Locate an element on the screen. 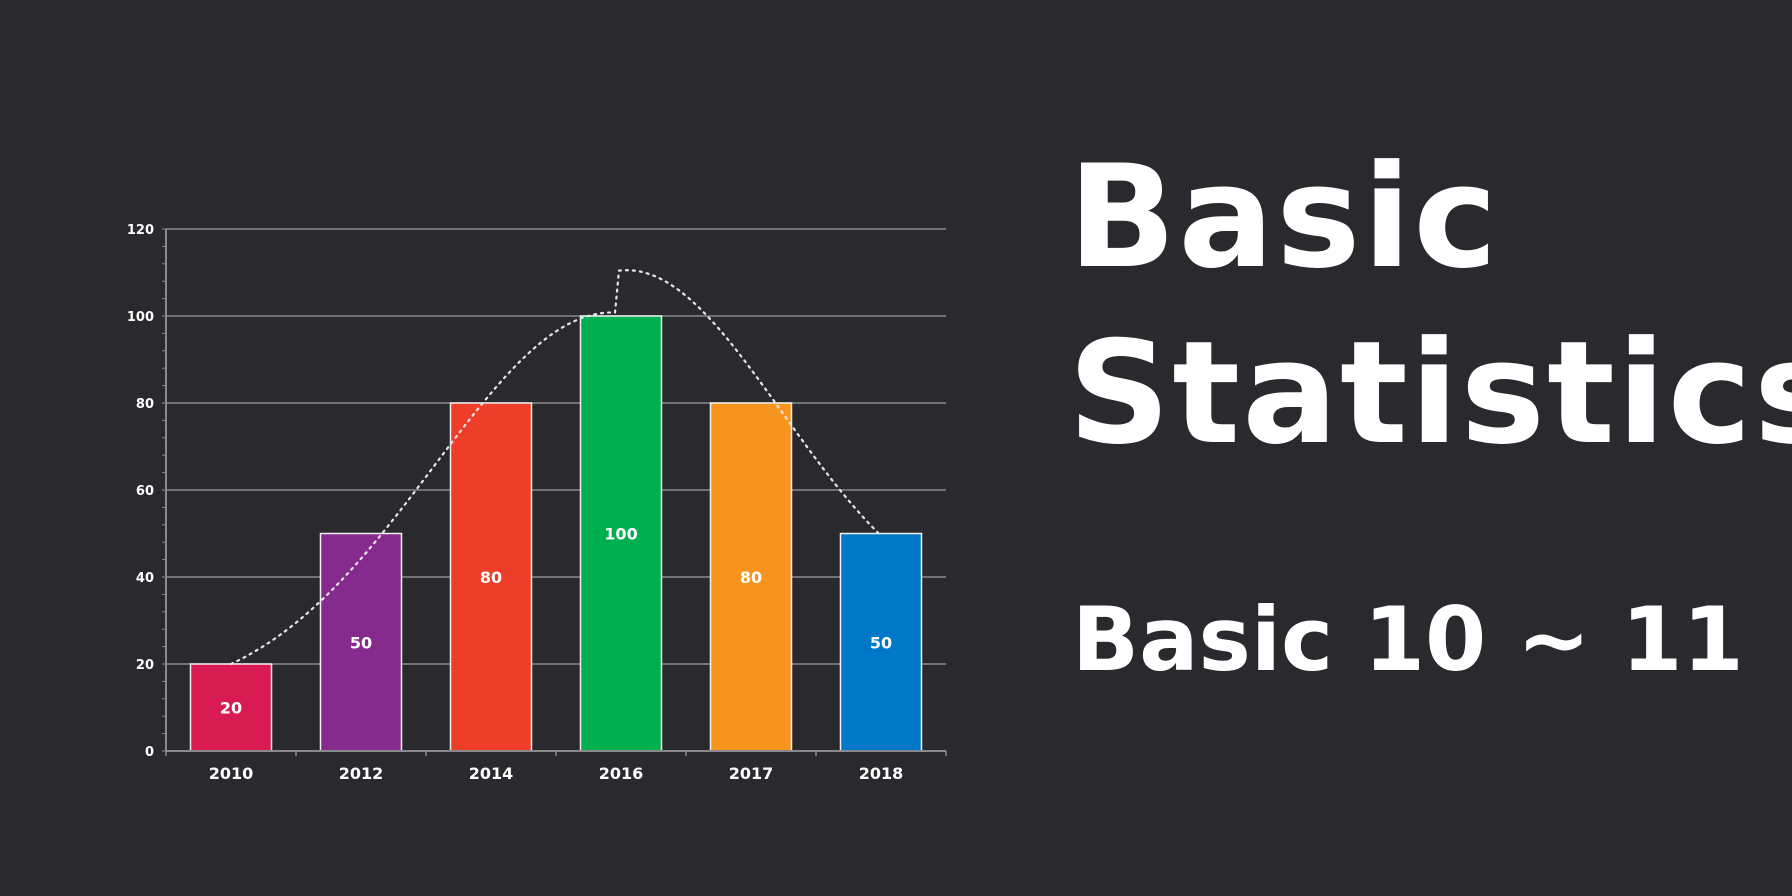 This screenshot has width=1792, height=896. y-tick-label: 80 is located at coordinates (145, 404).